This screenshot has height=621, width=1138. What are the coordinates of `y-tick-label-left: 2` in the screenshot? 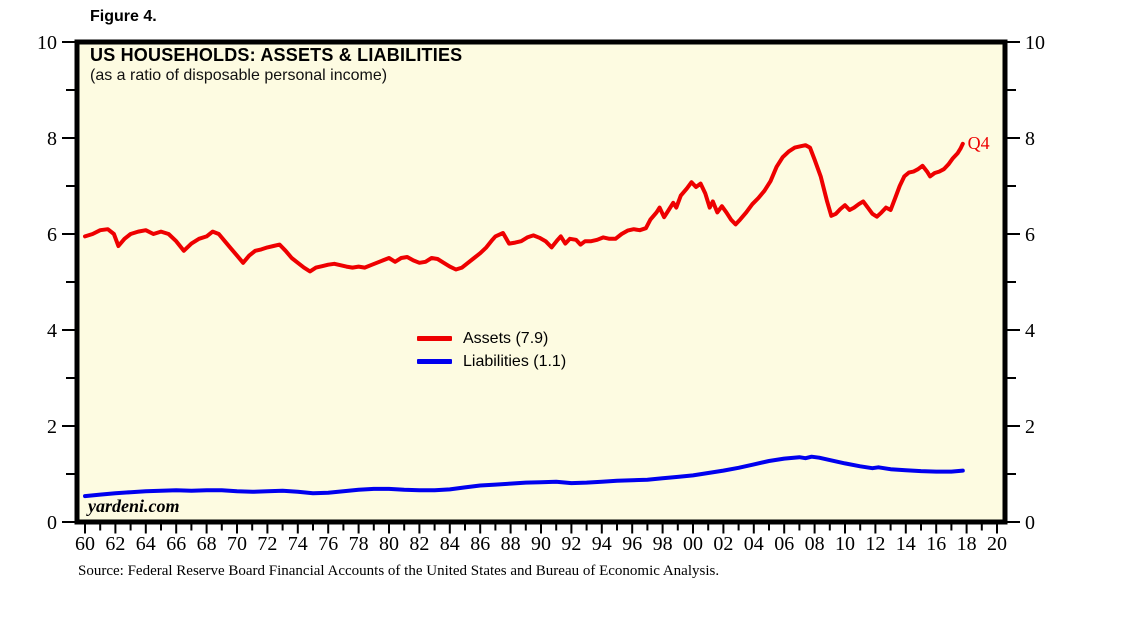 It's located at (52, 427).